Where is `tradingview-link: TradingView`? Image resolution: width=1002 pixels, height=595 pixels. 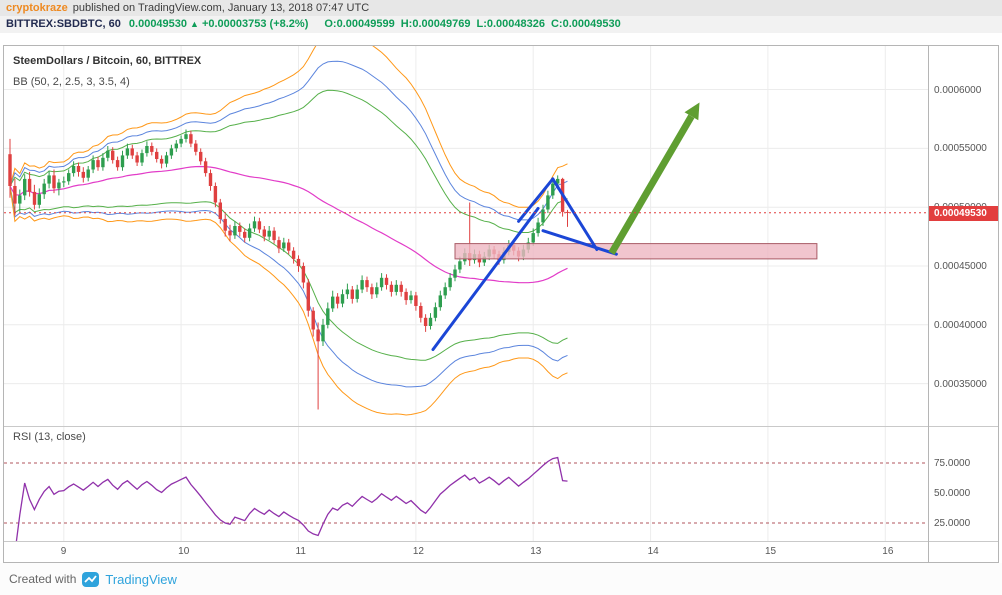
tradingview-link: TradingView is located at coordinates (141, 579).